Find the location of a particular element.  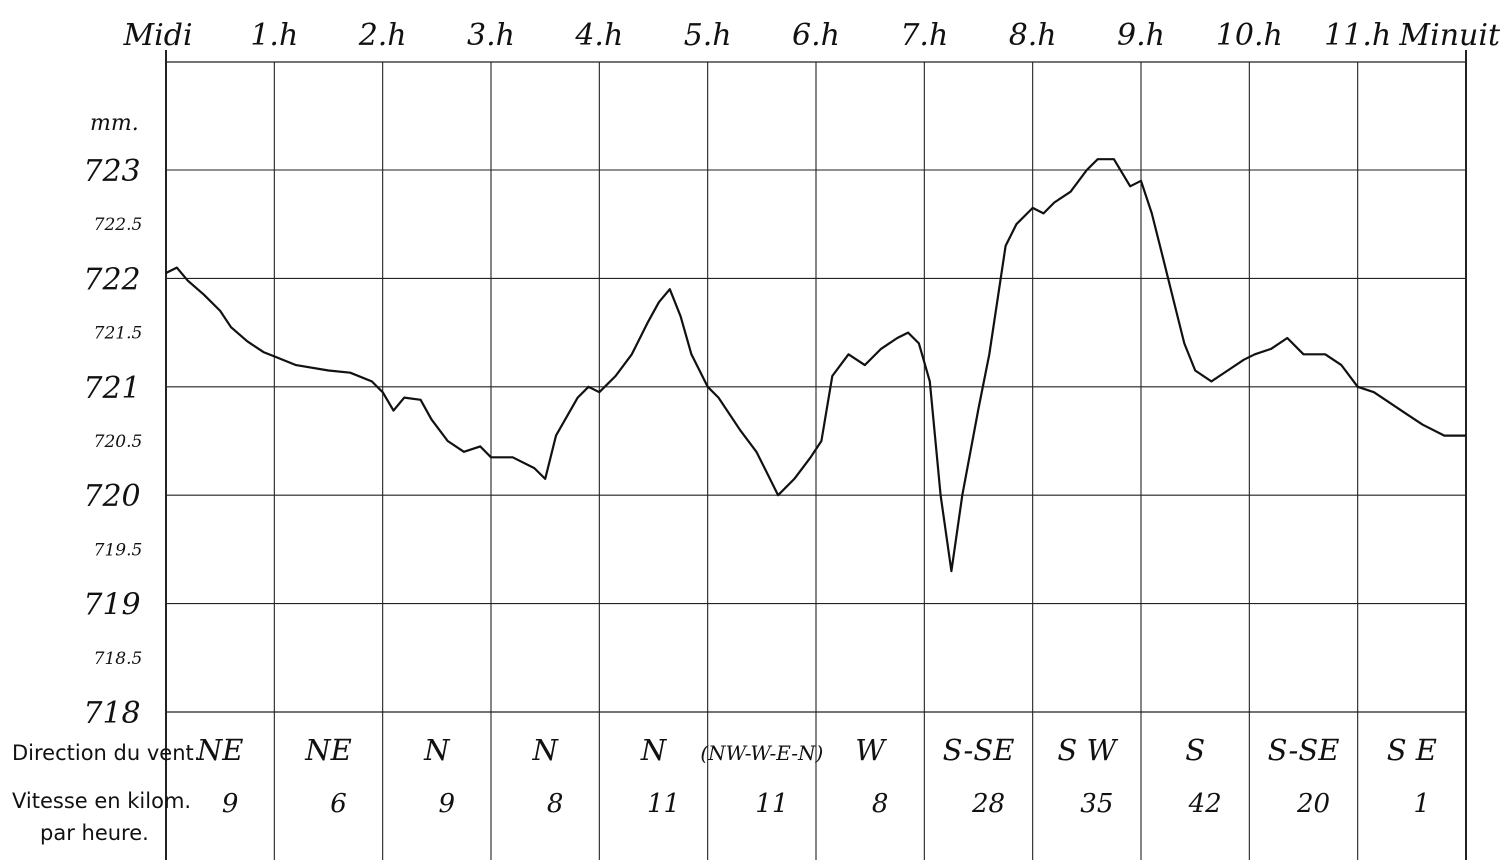

pressure-tick-label: 721 is located at coordinates (111, 388).